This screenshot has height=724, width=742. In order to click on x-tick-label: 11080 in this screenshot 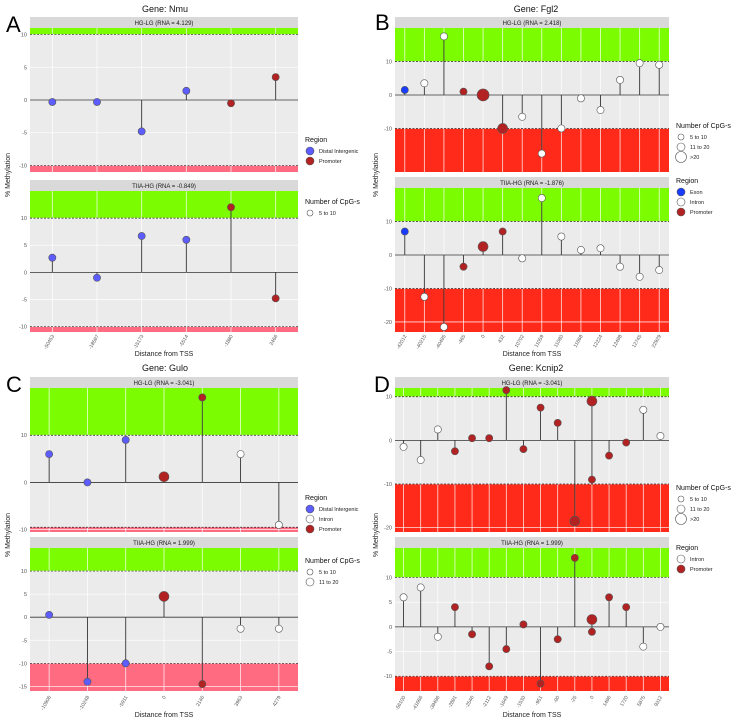, I will do `click(559, 341)`.